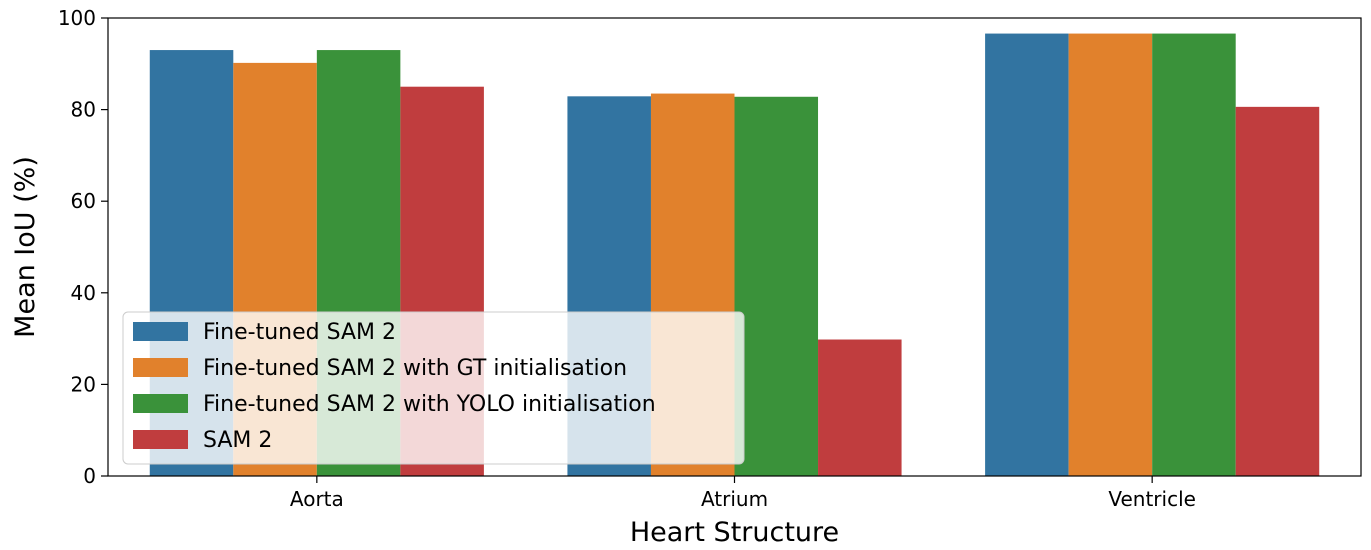  Describe the element at coordinates (299, 332) in the screenshot. I see `legend-label: Fine-tuned SAM 2` at that location.